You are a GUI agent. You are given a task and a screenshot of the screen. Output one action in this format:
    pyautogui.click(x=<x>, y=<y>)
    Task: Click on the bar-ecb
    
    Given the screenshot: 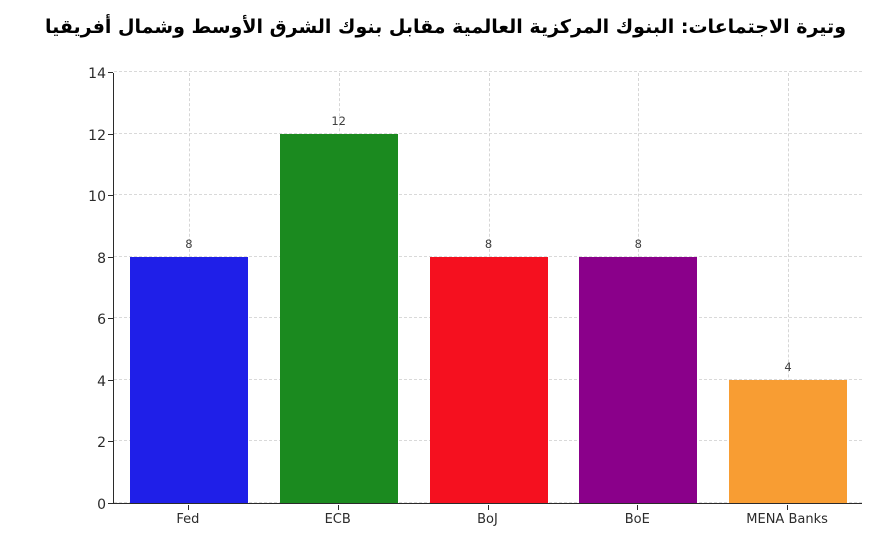 What is the action you would take?
    pyautogui.click(x=338, y=318)
    